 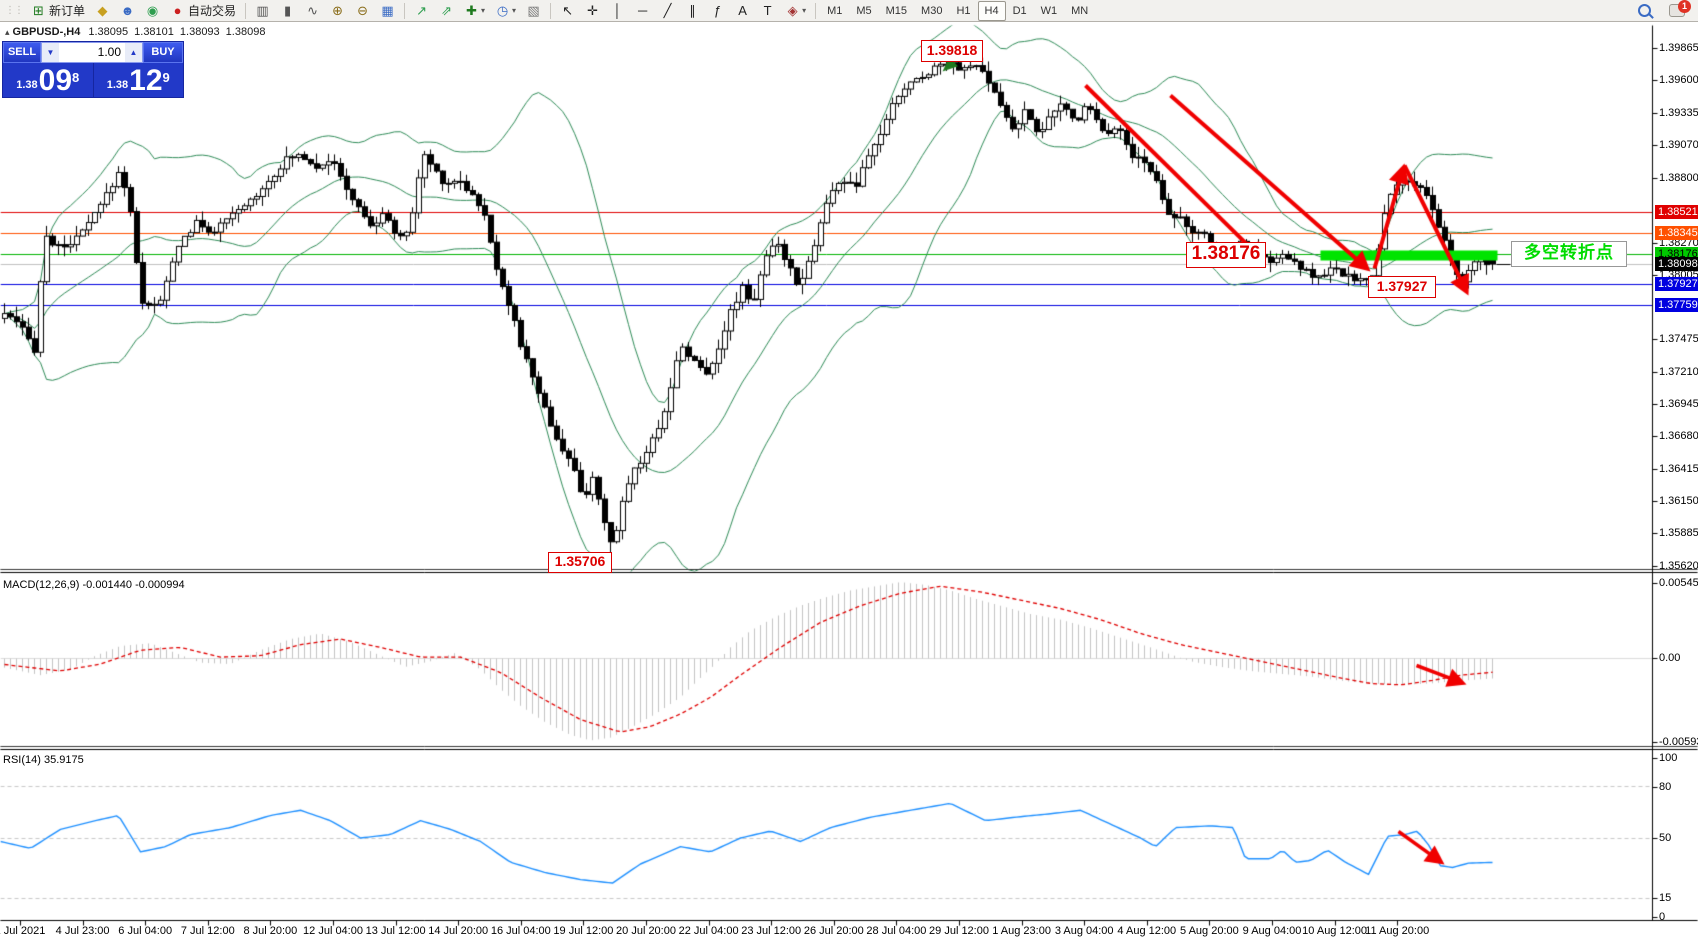 I want to click on vertical-line-button: │, so click(x=617, y=11).